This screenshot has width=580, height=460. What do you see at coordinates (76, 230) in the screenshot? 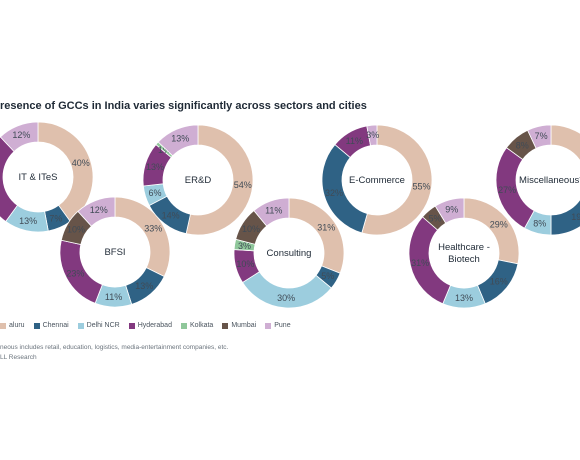
I see `data-label-bfsi-mumbai: 10%` at bounding box center [76, 230].